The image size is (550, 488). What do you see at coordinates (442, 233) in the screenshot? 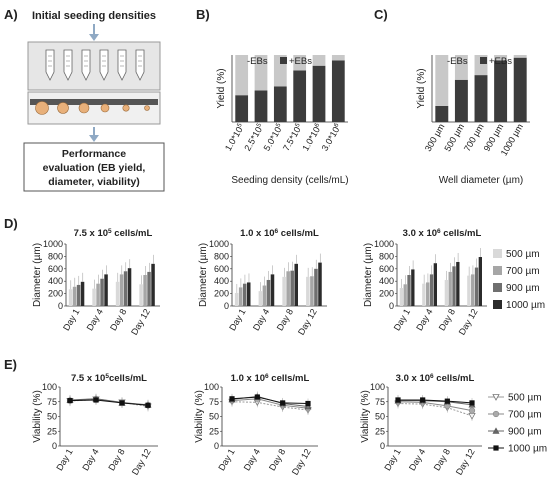
I see `chart-title: 3.0 x 106 cells/mL` at bounding box center [442, 233].